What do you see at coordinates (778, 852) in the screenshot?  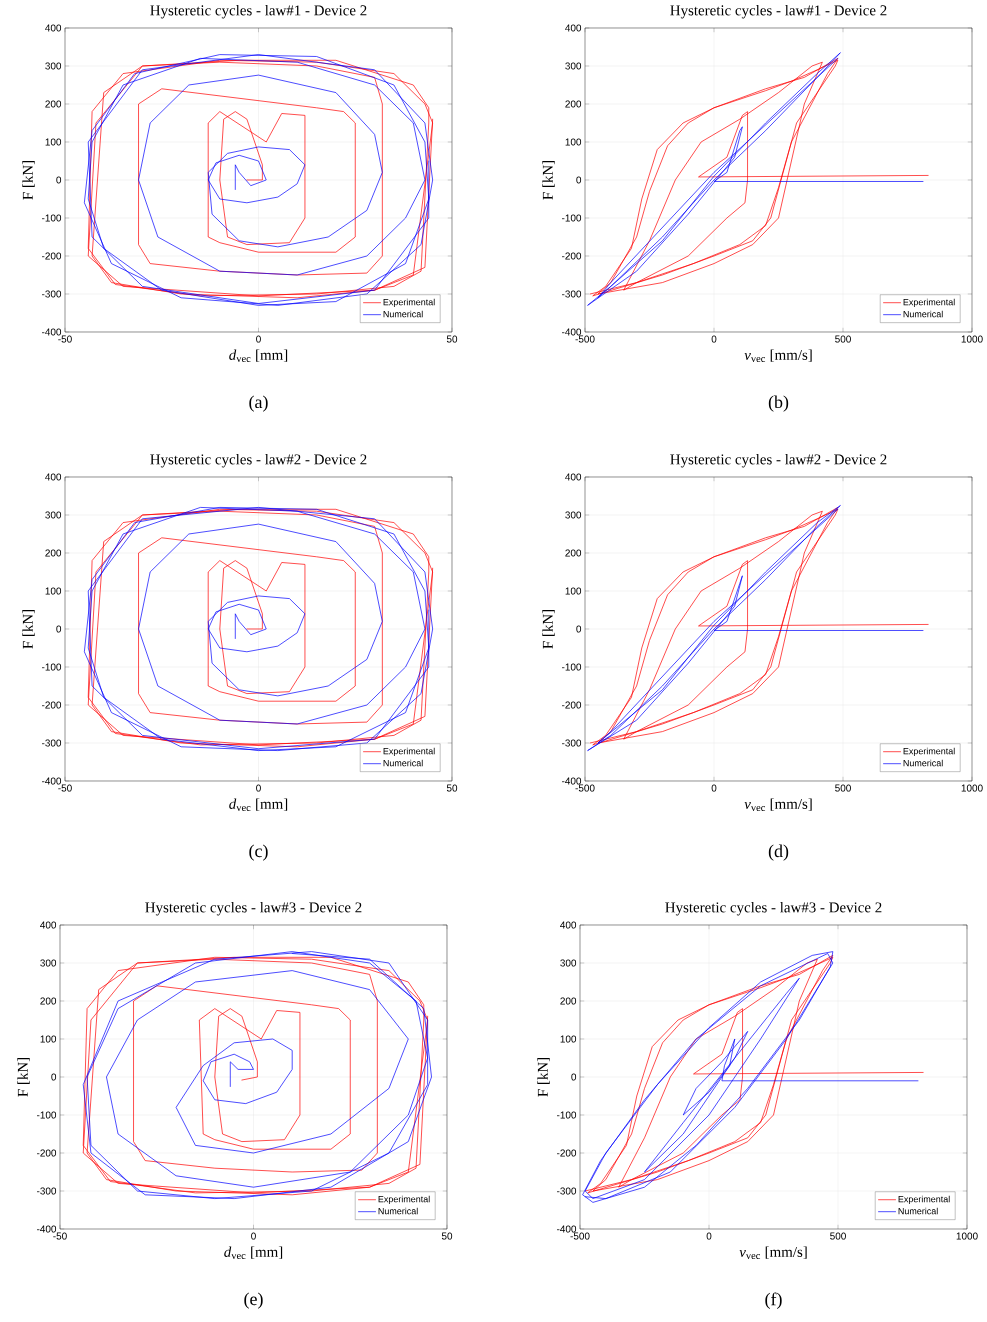 I see `text: (d)` at bounding box center [778, 852].